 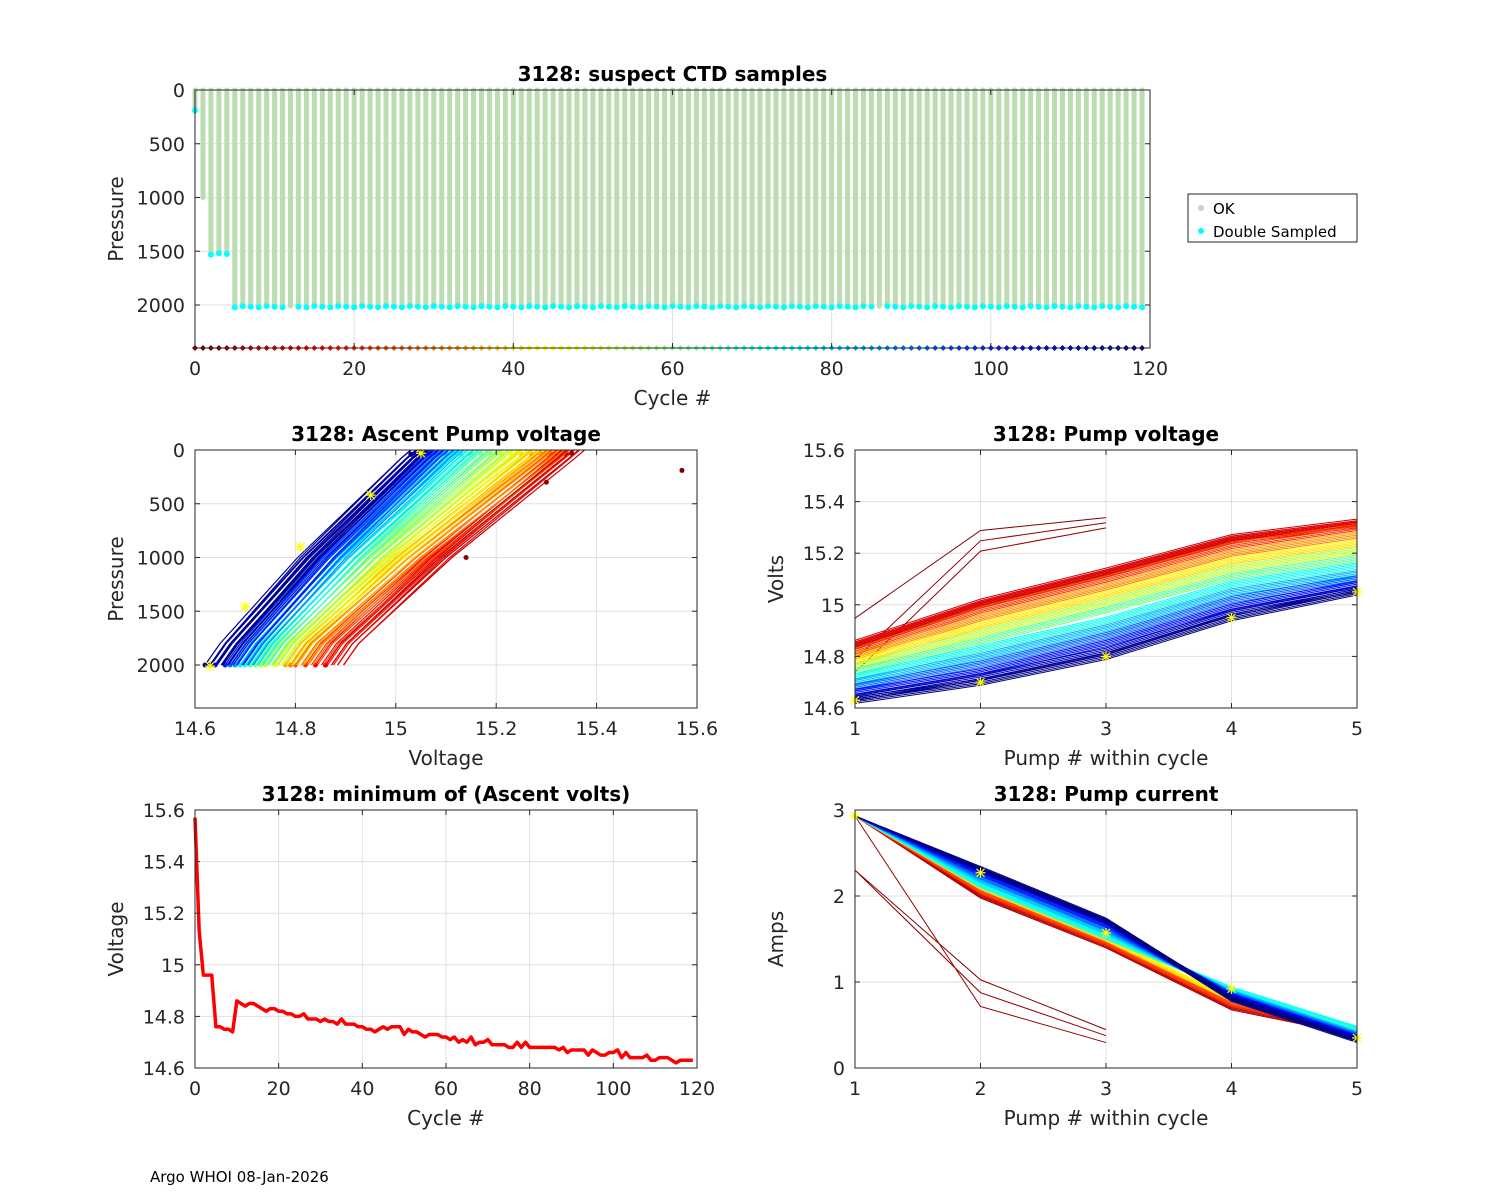 I want to click on y-tick-label: 15.2, so click(x=824, y=554).